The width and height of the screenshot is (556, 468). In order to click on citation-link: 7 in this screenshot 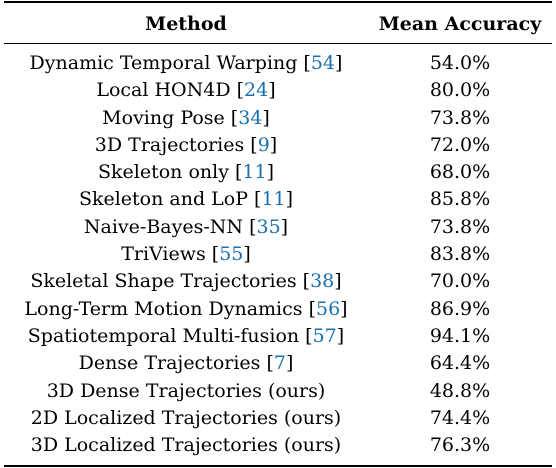, I will do `click(279, 363)`.